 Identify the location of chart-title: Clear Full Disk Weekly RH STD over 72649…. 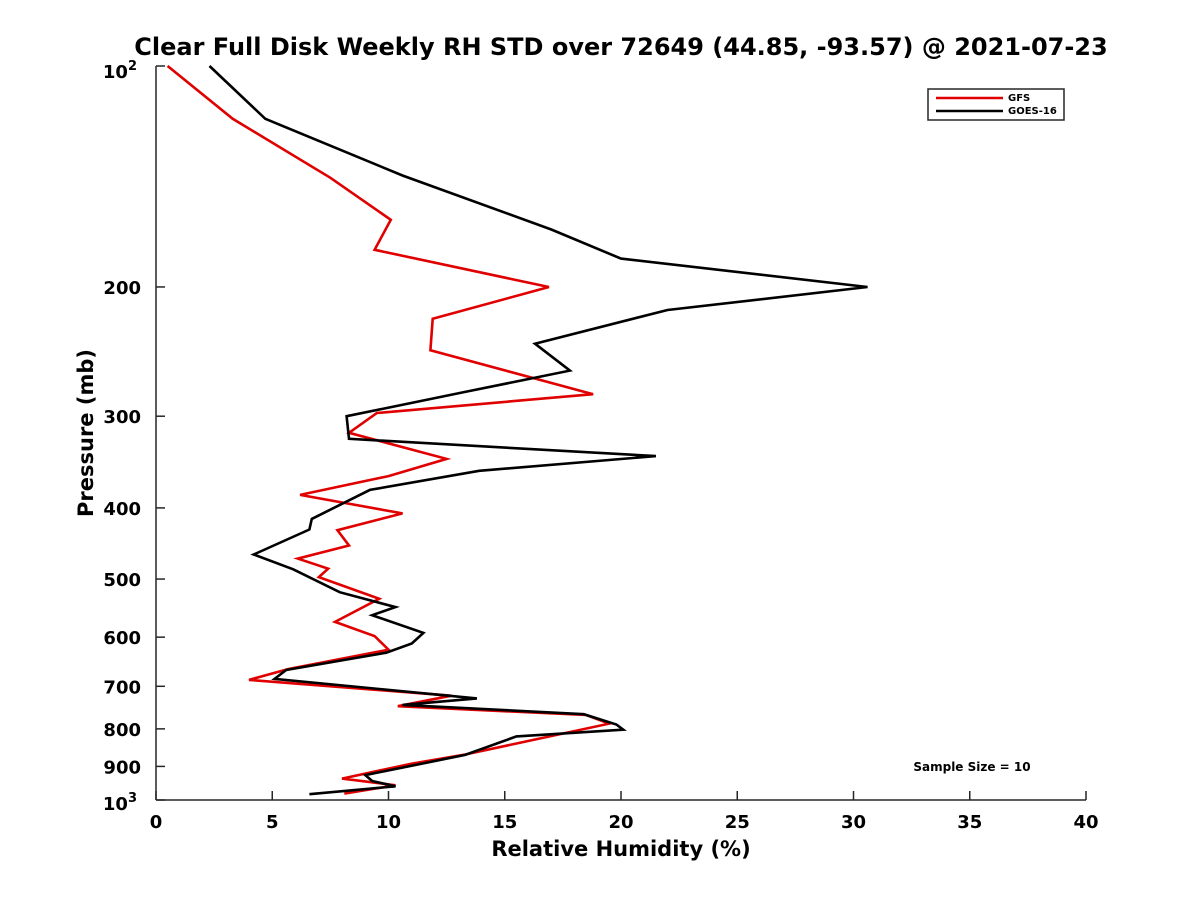
(620, 47).